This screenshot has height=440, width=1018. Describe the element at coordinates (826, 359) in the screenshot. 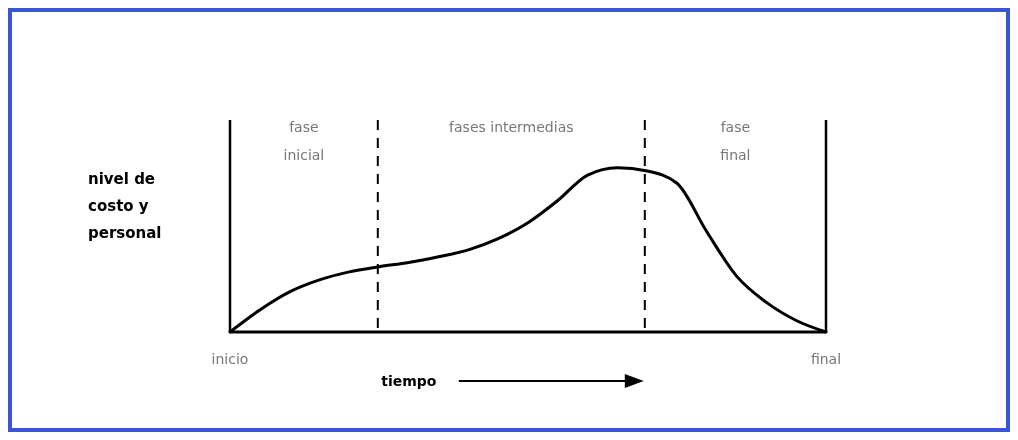

I see `x-tick-label: final` at that location.